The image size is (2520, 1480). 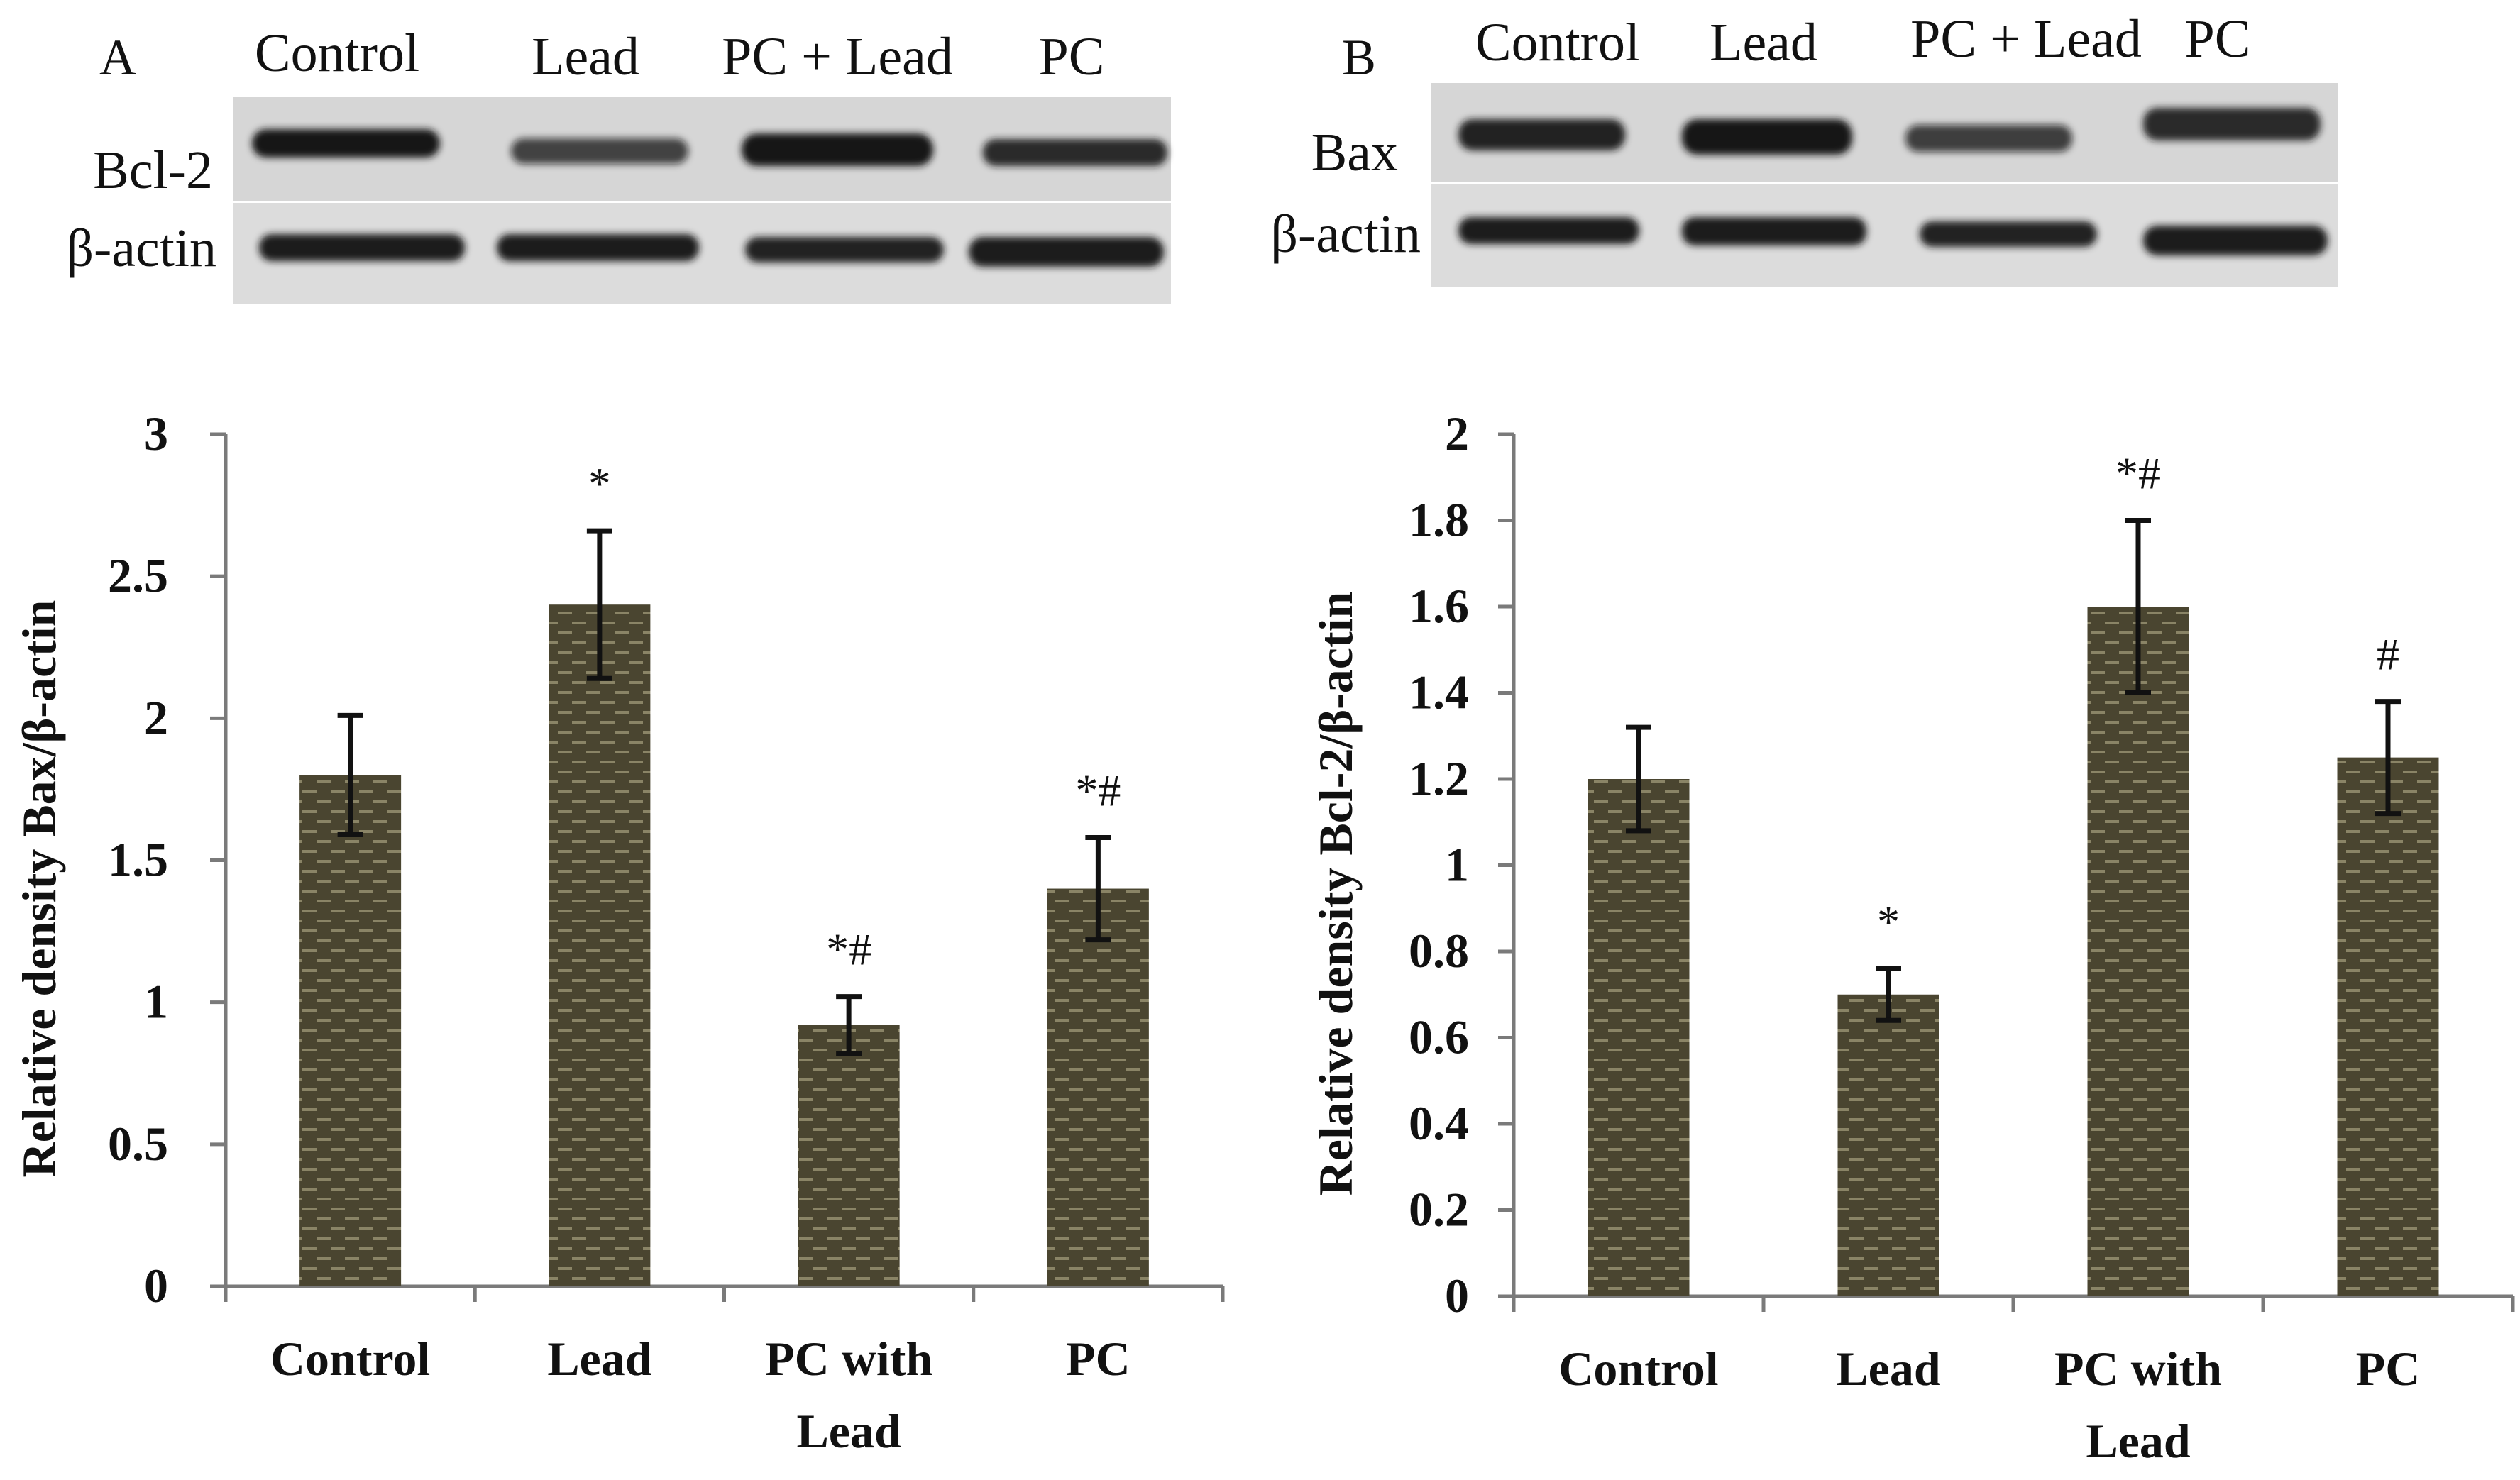 What do you see at coordinates (1439, 1210) in the screenshot?
I see `y-tick-label: 0.2` at bounding box center [1439, 1210].